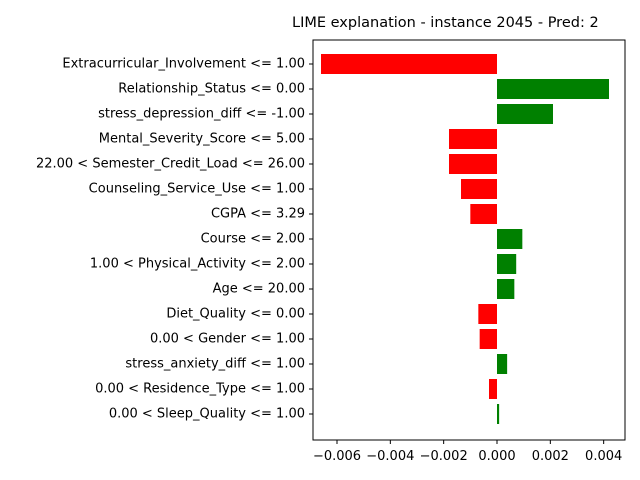 This screenshot has height=480, width=640. I want to click on x-tick-label: 0.000, so click(496, 456).